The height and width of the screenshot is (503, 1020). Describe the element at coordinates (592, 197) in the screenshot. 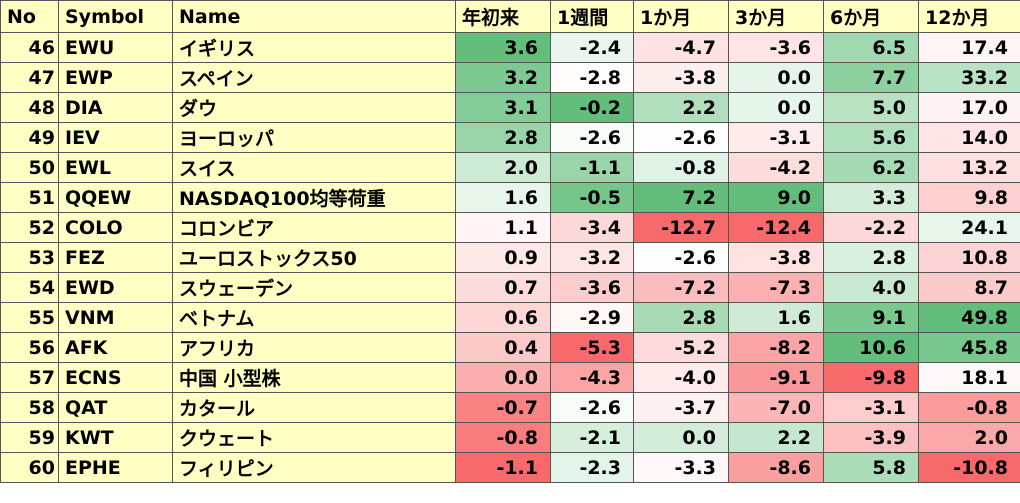

I see `return-cell: -0.5` at that location.